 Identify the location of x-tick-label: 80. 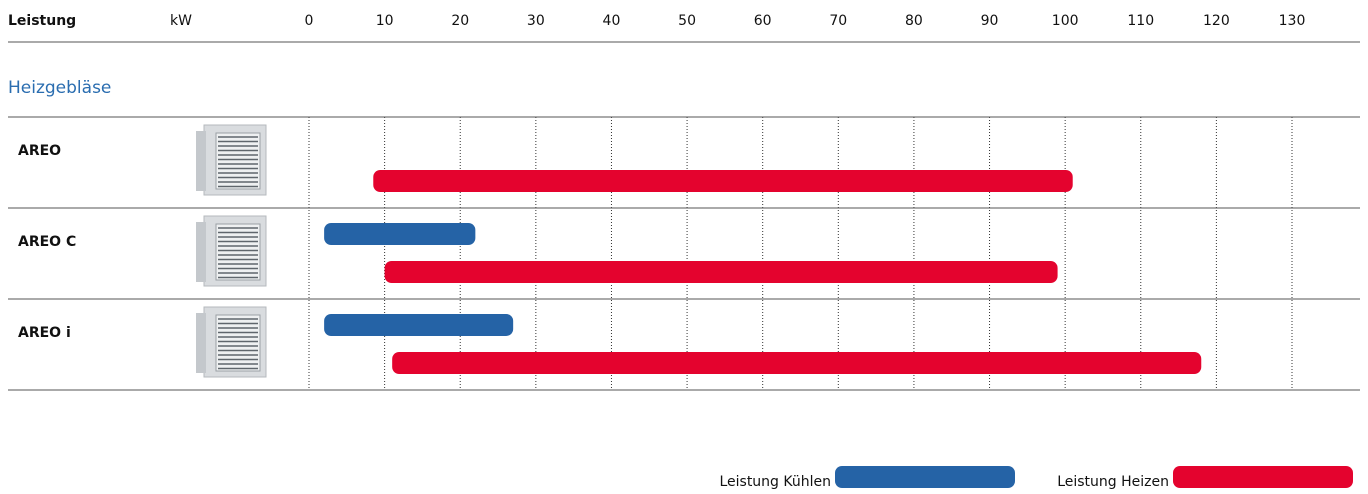
(914, 21).